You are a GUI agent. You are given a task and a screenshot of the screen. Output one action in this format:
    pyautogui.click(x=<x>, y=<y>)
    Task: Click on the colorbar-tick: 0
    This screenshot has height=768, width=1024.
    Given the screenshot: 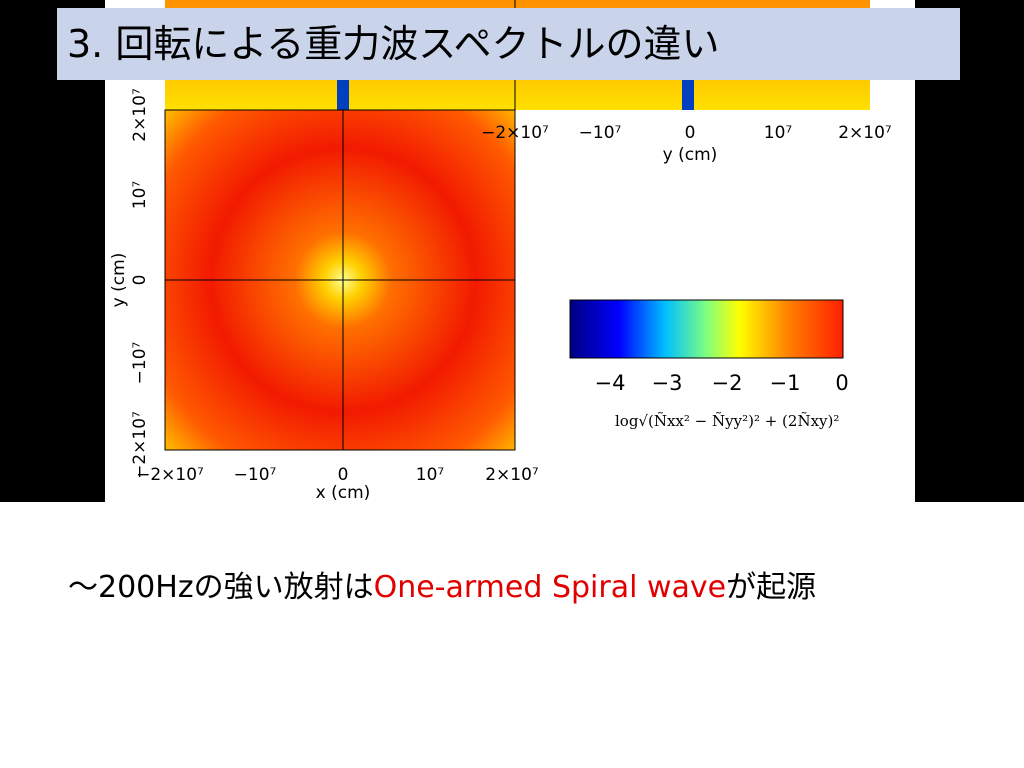 What is the action you would take?
    pyautogui.click(x=841, y=383)
    